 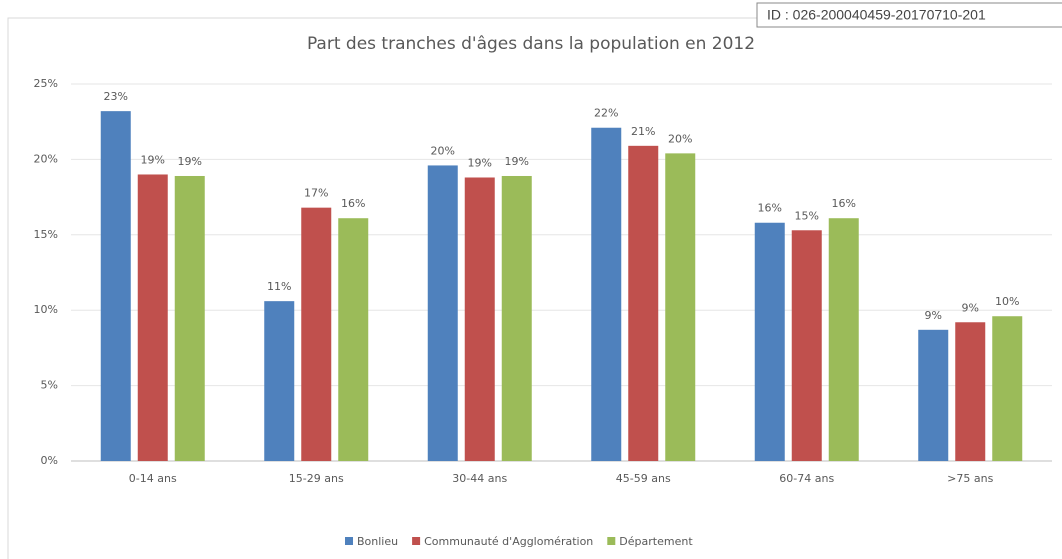 What do you see at coordinates (316, 193) in the screenshot?
I see `value-label: 17%` at bounding box center [316, 193].